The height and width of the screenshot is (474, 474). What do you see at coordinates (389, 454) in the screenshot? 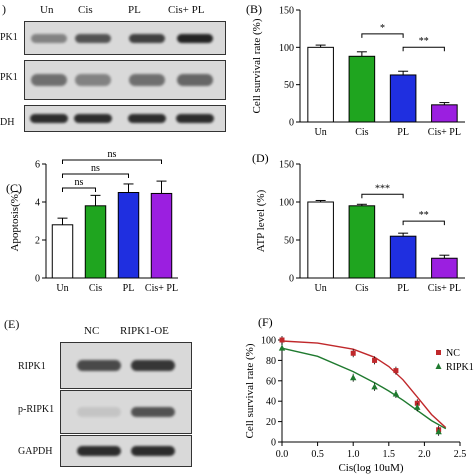
I see `x-tick-label: 1.5` at bounding box center [389, 454].